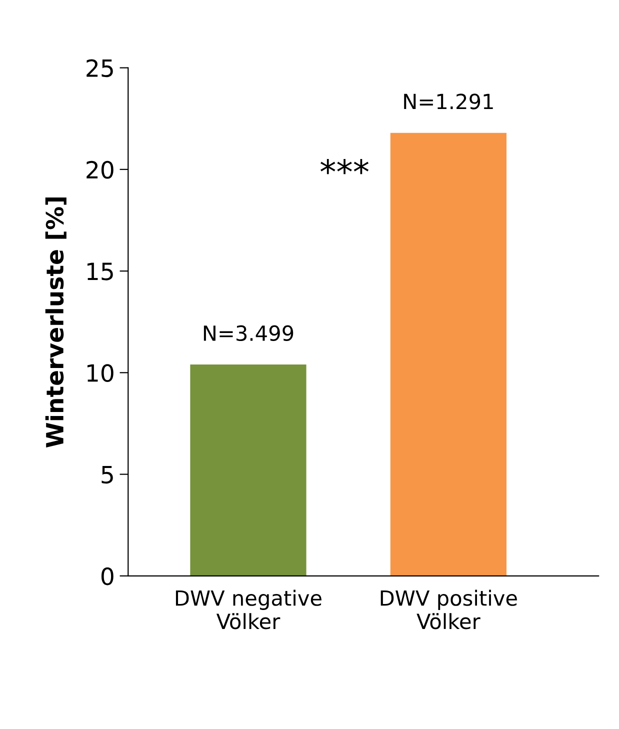 The height and width of the screenshot is (729, 619). I want to click on annotation: N=1.291, so click(448, 102).